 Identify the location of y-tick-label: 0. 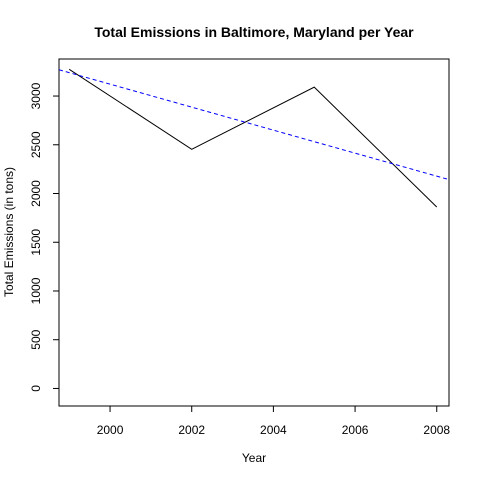
(36, 388).